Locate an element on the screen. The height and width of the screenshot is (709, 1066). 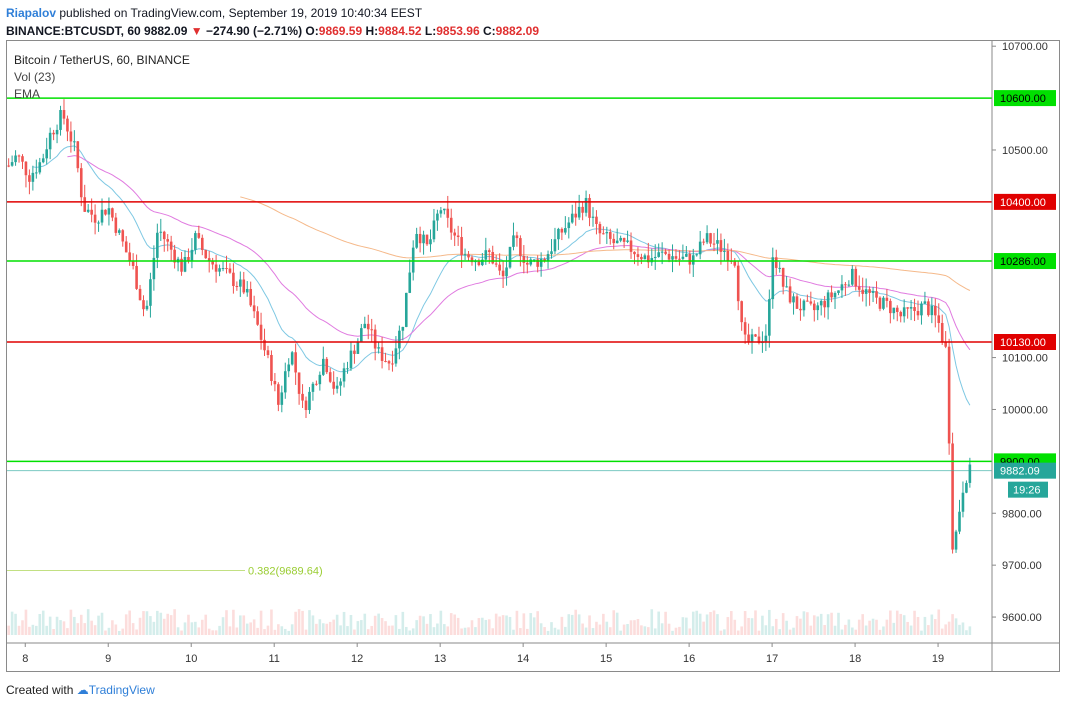
time-tick-label: 14 is located at coordinates (523, 659).